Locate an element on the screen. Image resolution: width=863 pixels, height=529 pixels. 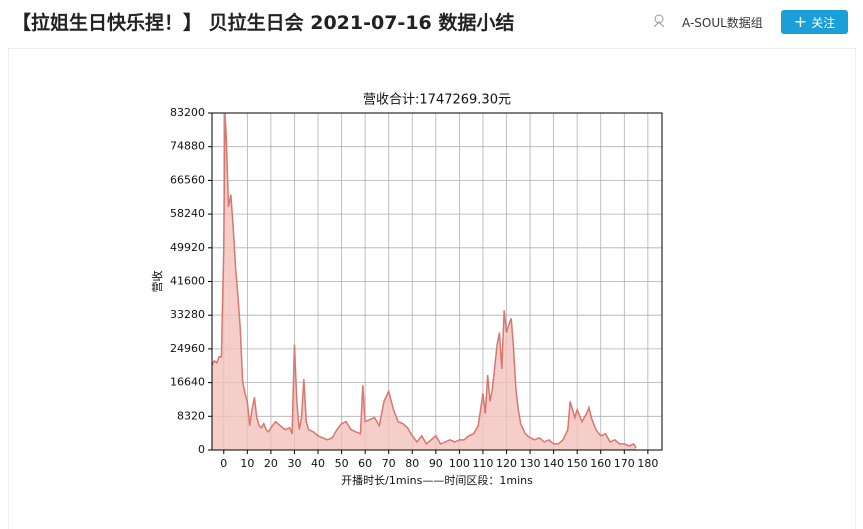
x-tick-label: 60 is located at coordinates (365, 463).